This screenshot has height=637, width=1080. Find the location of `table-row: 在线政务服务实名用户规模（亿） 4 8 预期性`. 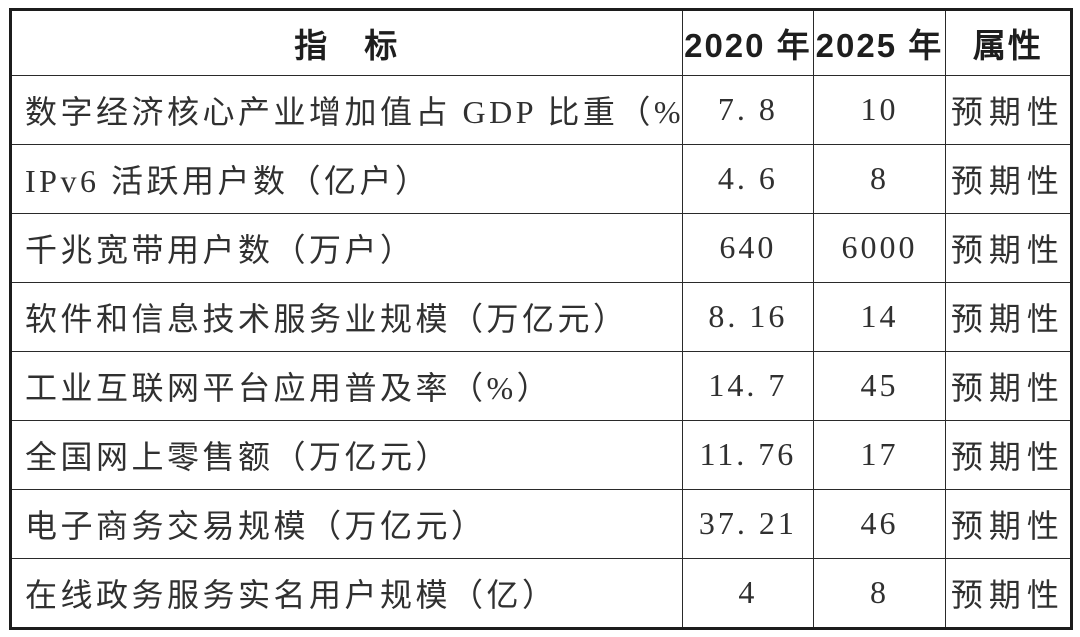

table-row: 在线政务服务实名用户规模（亿） 4 8 预期性 is located at coordinates (541, 593).